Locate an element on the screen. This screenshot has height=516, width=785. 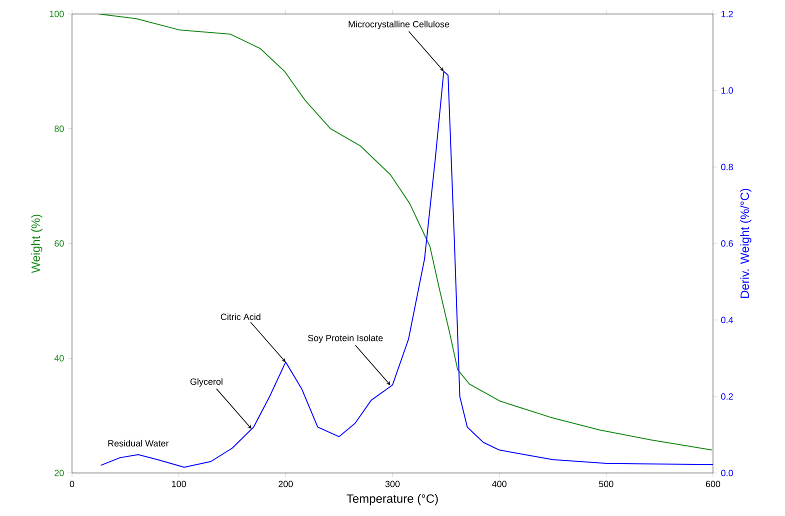
x-tick-label: 600 is located at coordinates (713, 484).